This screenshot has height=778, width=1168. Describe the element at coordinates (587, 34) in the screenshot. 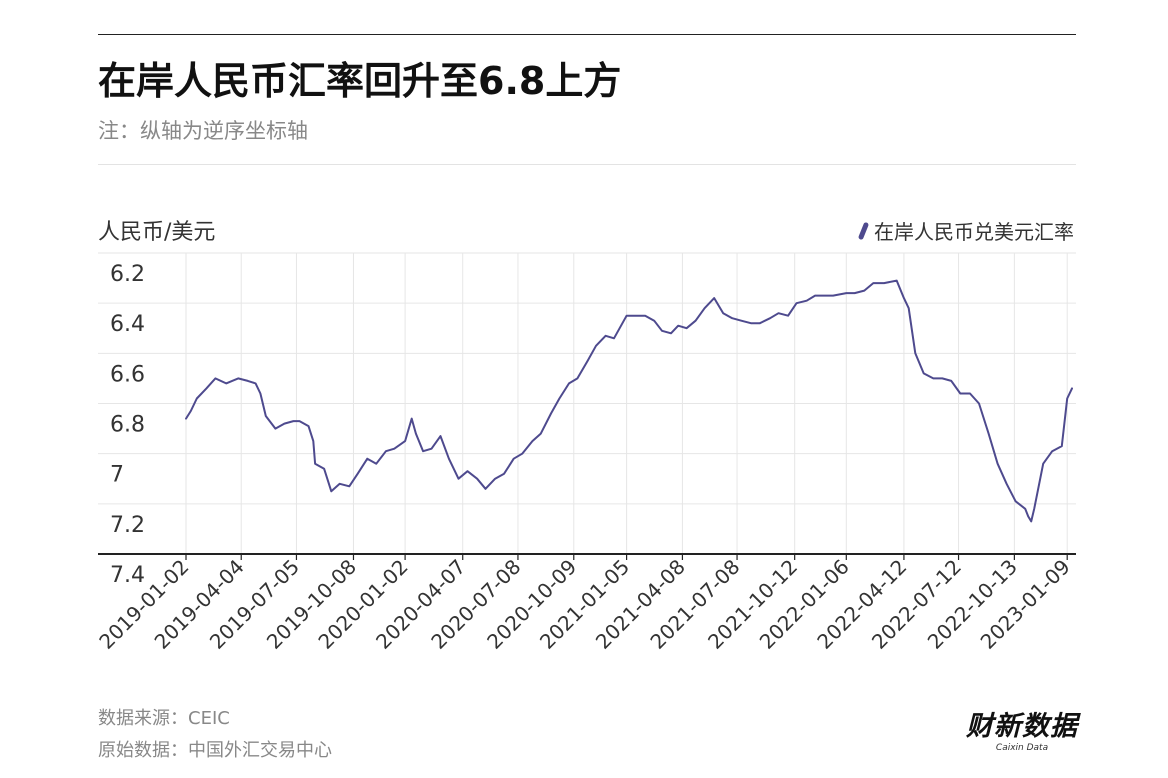

I see `top-rule` at that location.